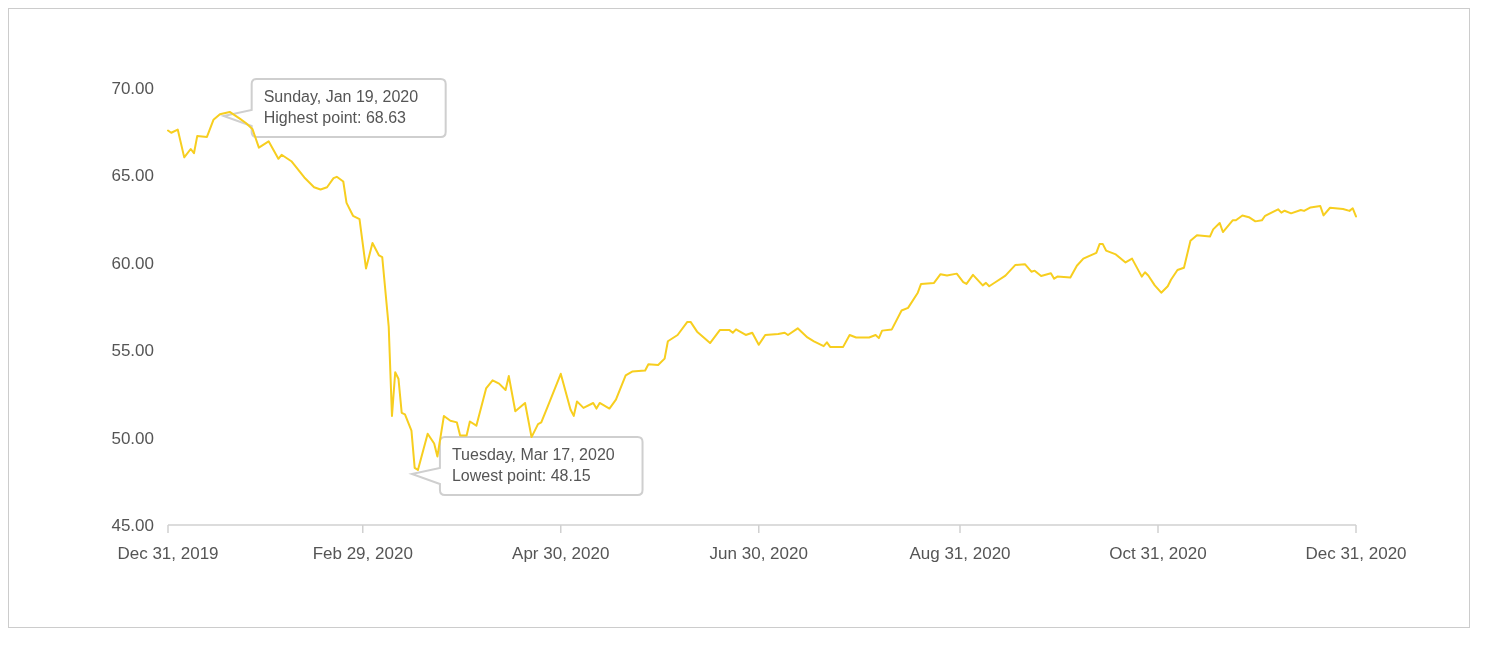 Image resolution: width=1486 pixels, height=648 pixels. I want to click on x-tick-label: Dec 31, 2020, so click(1356, 553).